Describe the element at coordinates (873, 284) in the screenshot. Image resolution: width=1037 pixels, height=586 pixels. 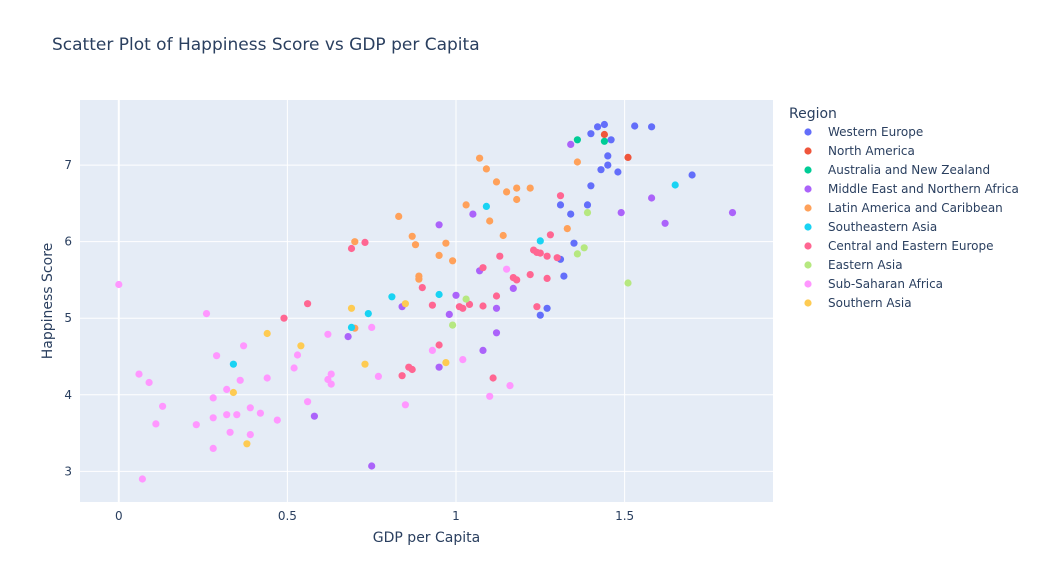
I see `legend-item: Sub-Saharan Africa` at that location.